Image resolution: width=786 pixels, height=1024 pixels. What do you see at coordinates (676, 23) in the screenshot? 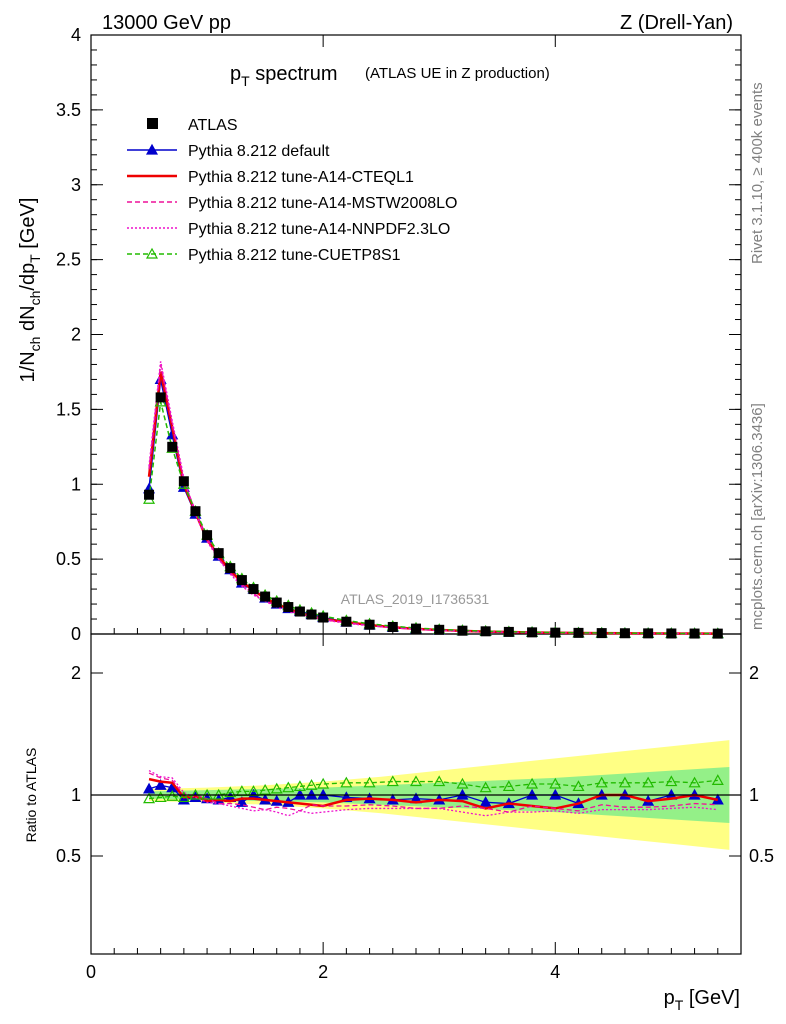
I see `header-right: Z (Drell-Yan)` at bounding box center [676, 23].